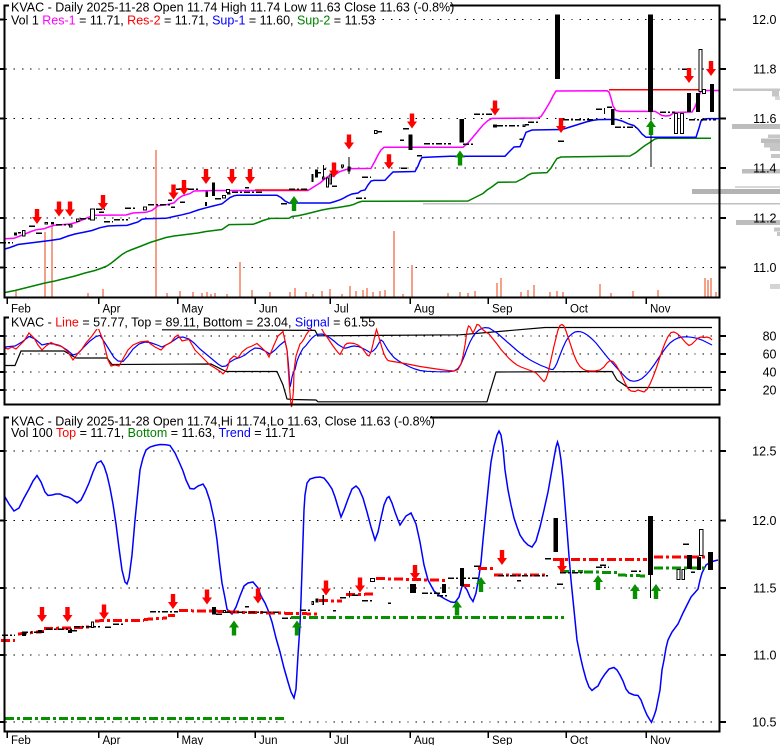 This screenshot has height=745, width=780. Describe the element at coordinates (770, 355) in the screenshot. I see `svg-text: 60` at that location.